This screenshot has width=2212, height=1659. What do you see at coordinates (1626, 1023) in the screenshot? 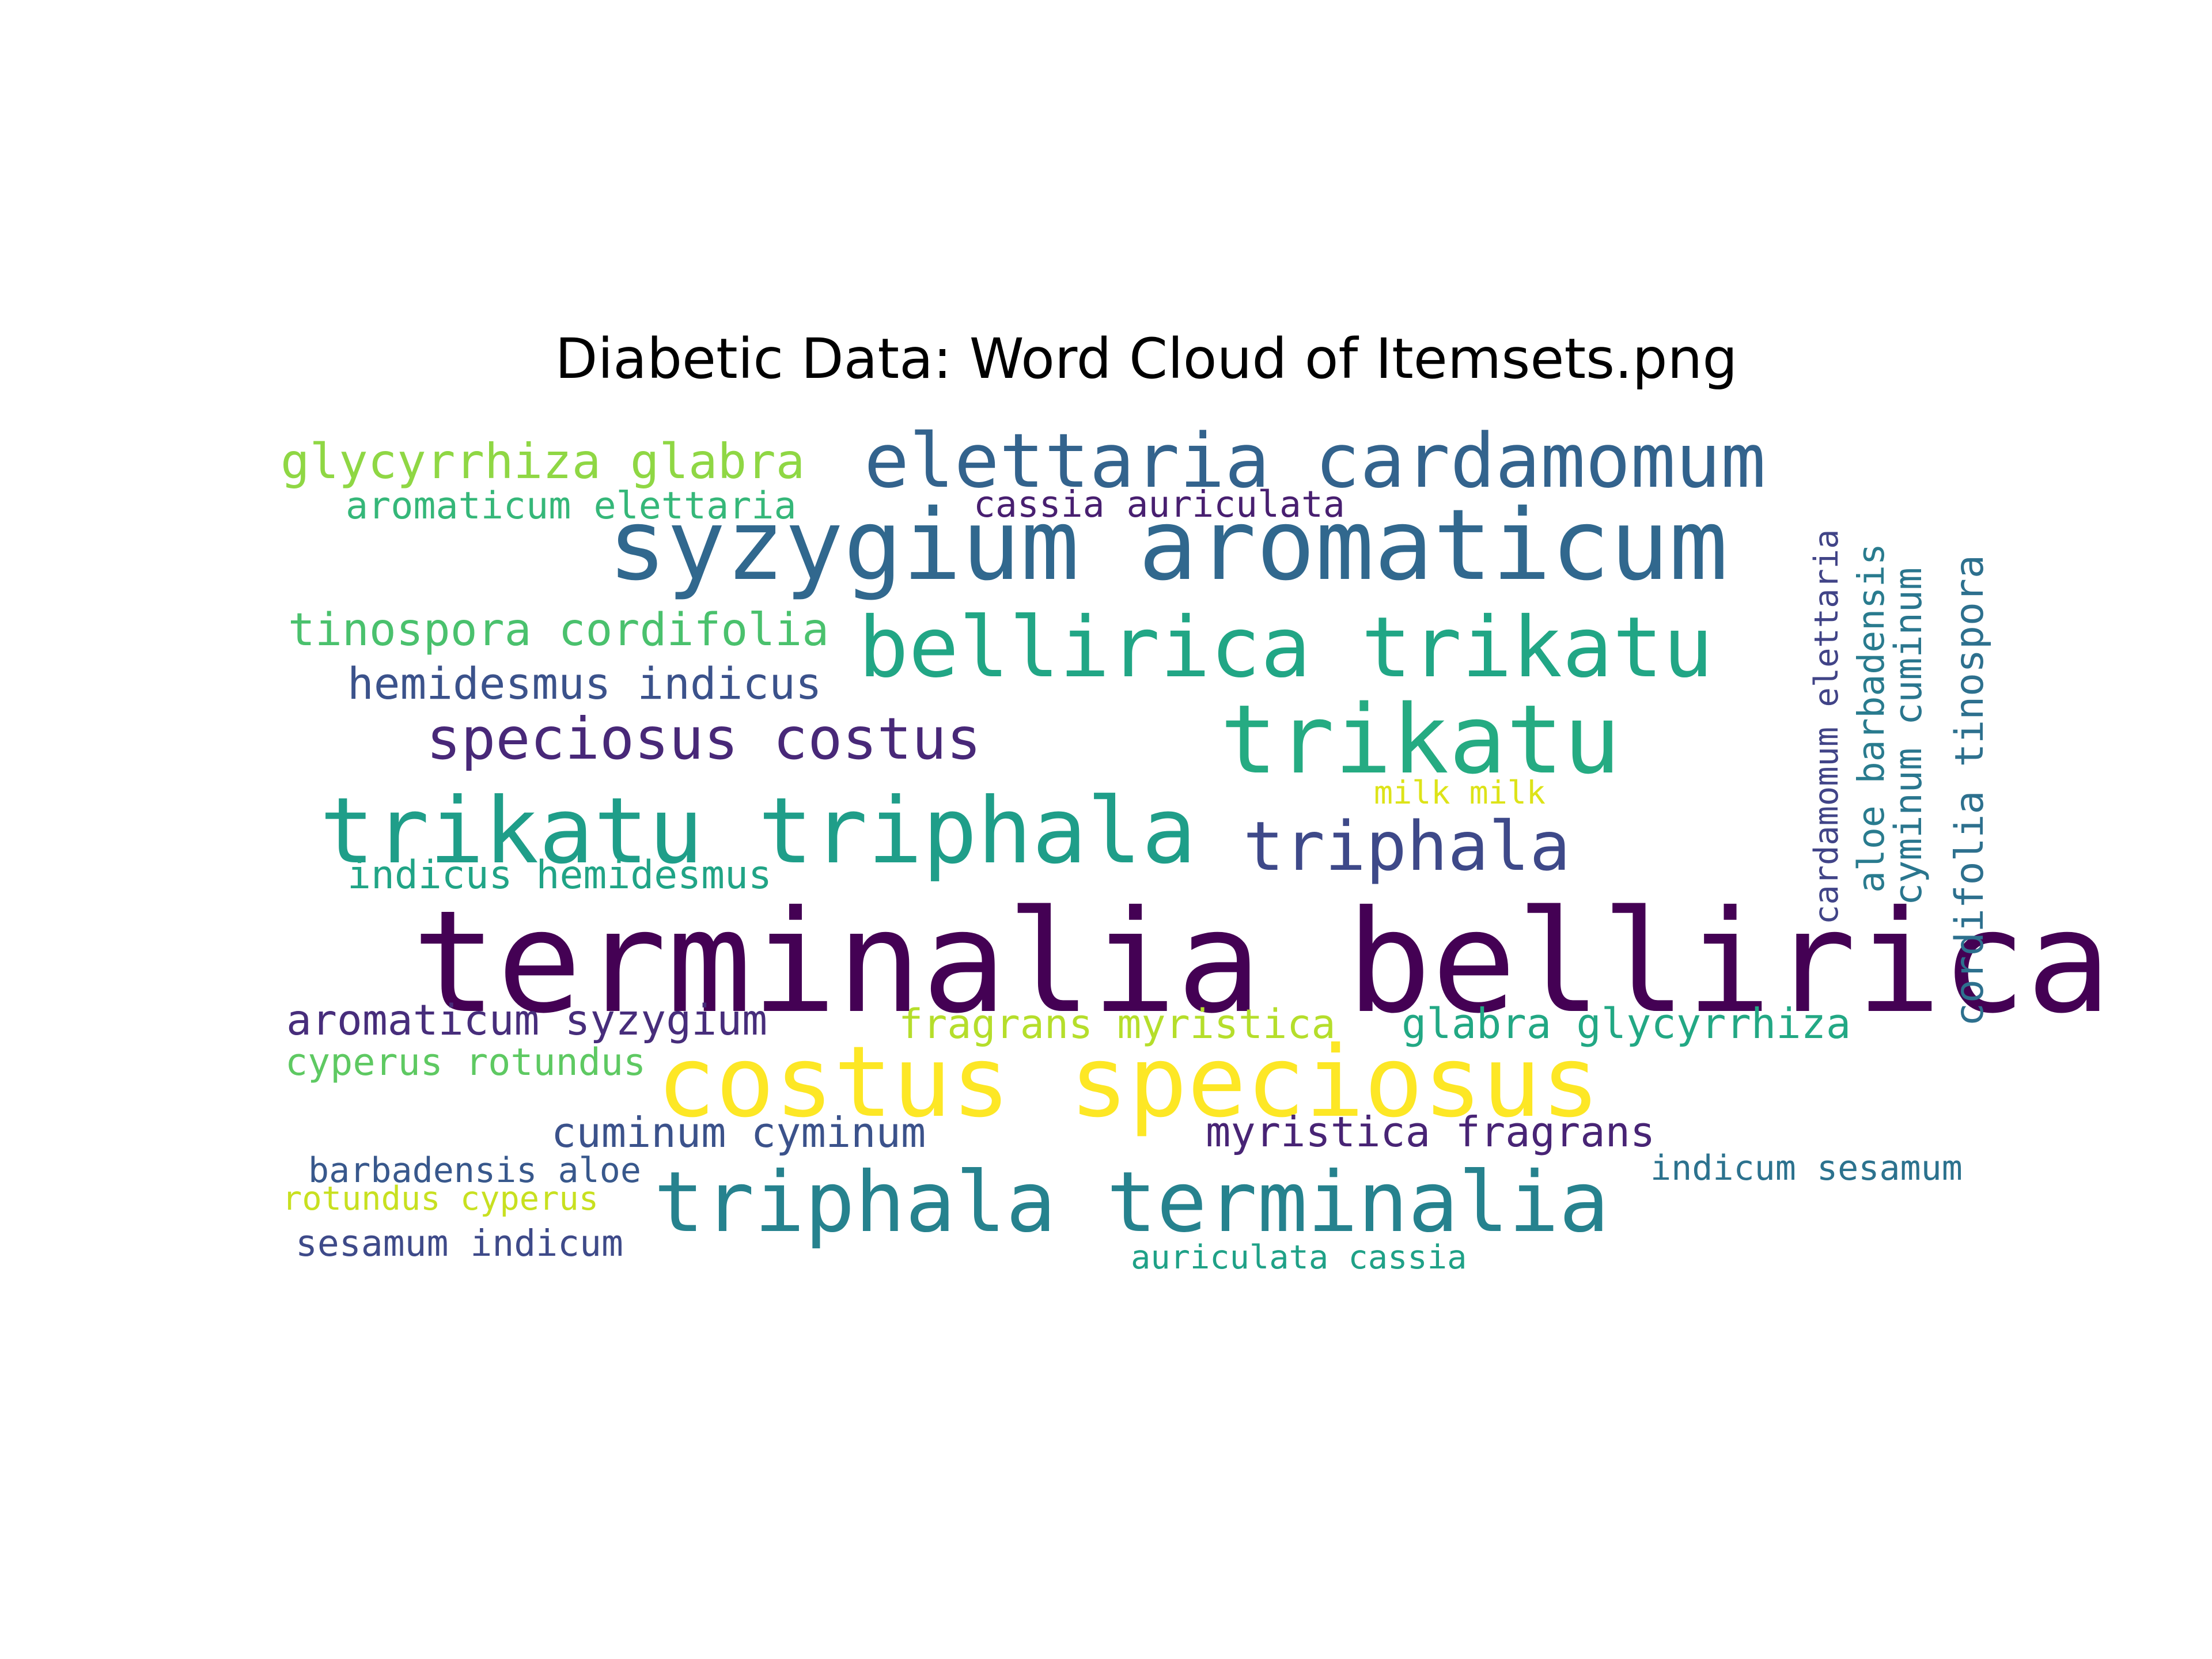
I see `word-glabra-glycyrrhiza: glabra glycyrrhiza` at bounding box center [1626, 1023].